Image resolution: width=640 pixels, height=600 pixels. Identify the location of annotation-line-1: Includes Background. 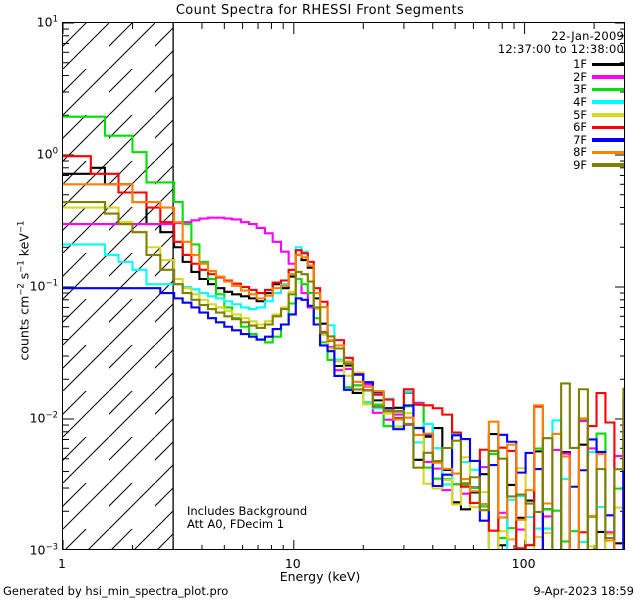
(247, 511).